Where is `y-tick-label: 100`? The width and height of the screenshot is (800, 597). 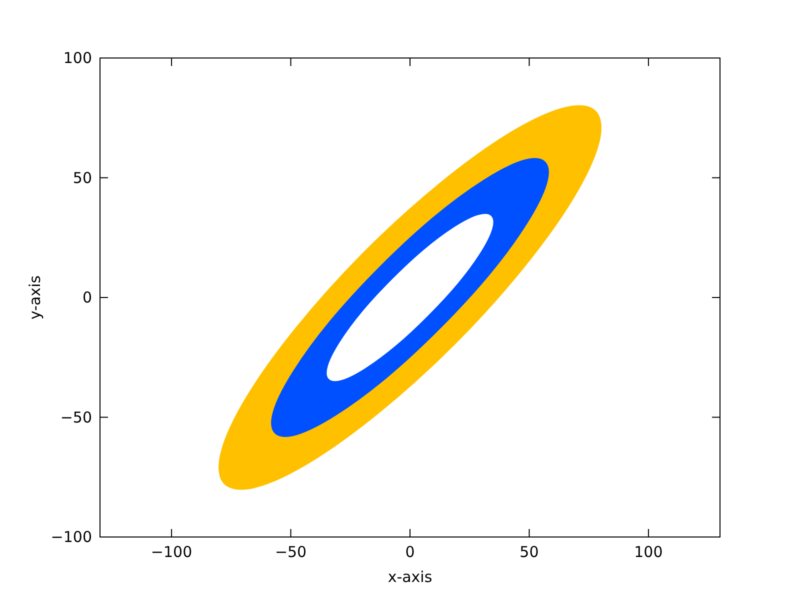
y-tick-label: 100 is located at coordinates (77, 58).